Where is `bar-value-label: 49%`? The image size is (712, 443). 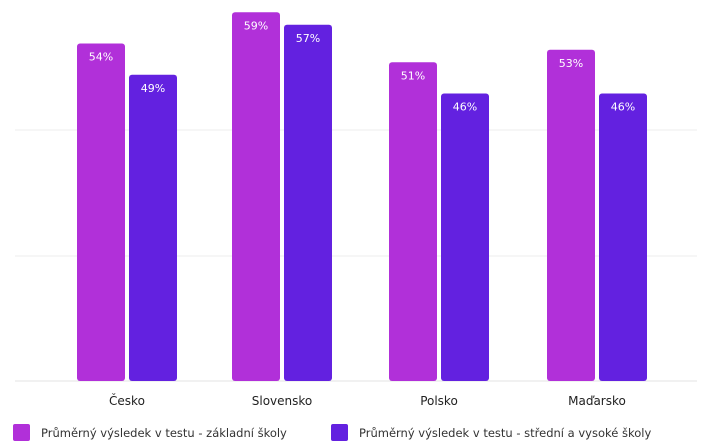 bar-value-label: 49% is located at coordinates (153, 88).